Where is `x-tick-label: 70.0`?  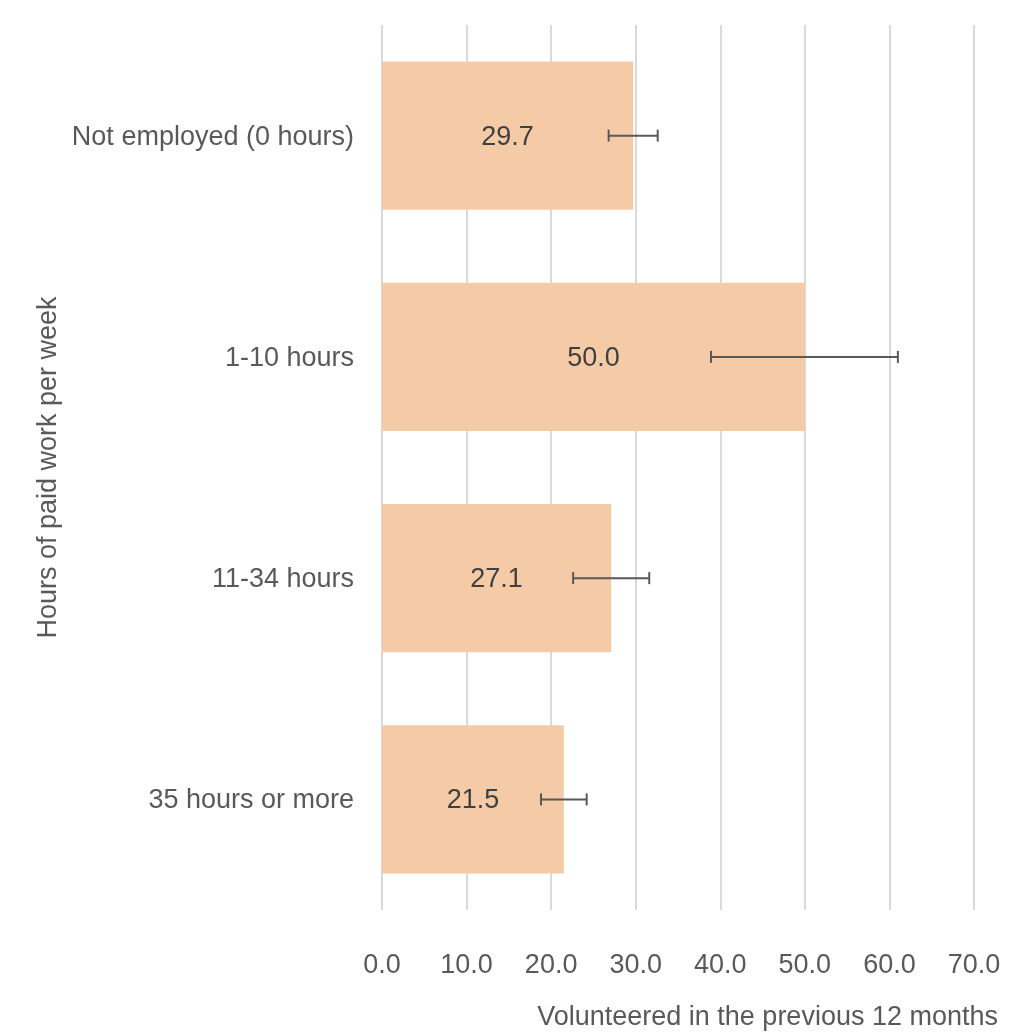
x-tick-label: 70.0 is located at coordinates (974, 963).